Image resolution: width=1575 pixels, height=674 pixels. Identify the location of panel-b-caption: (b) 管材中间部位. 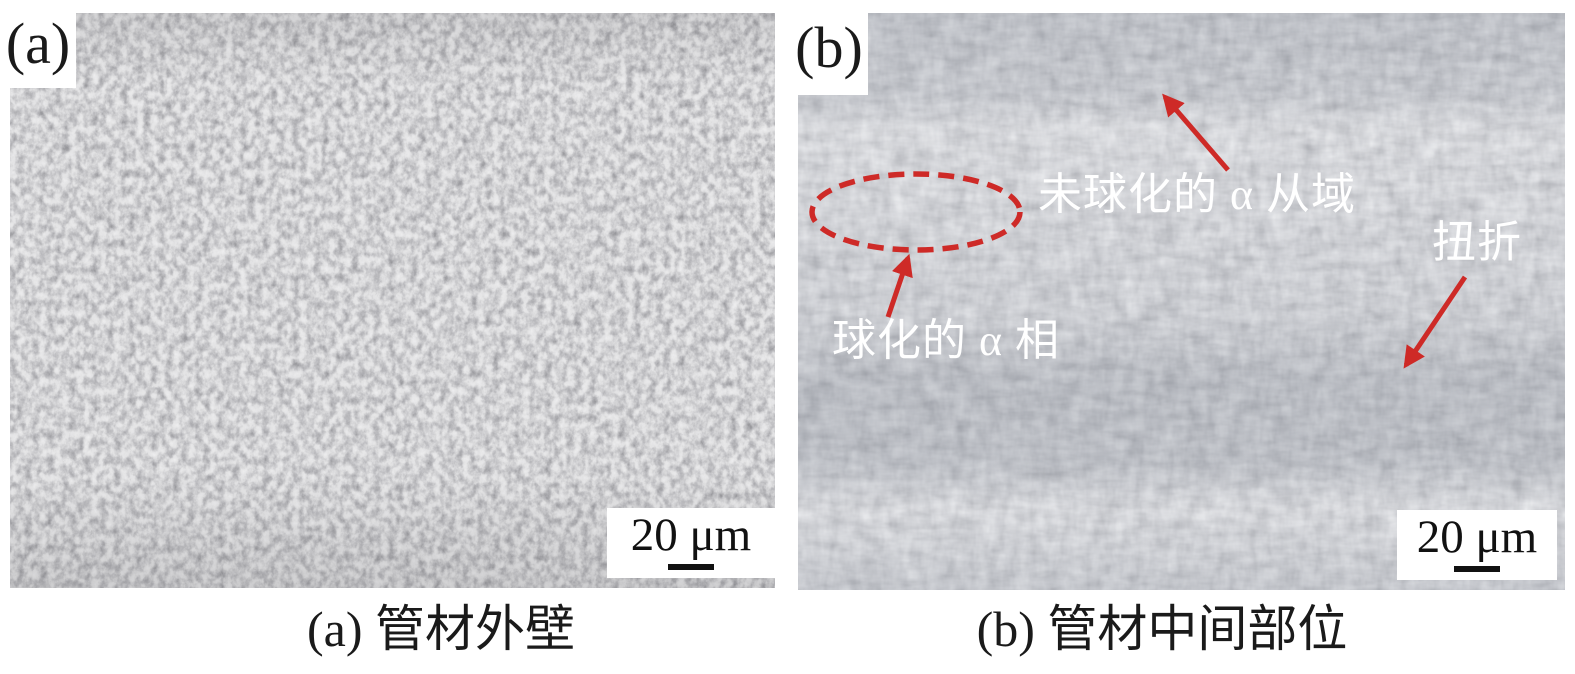
(1162, 629).